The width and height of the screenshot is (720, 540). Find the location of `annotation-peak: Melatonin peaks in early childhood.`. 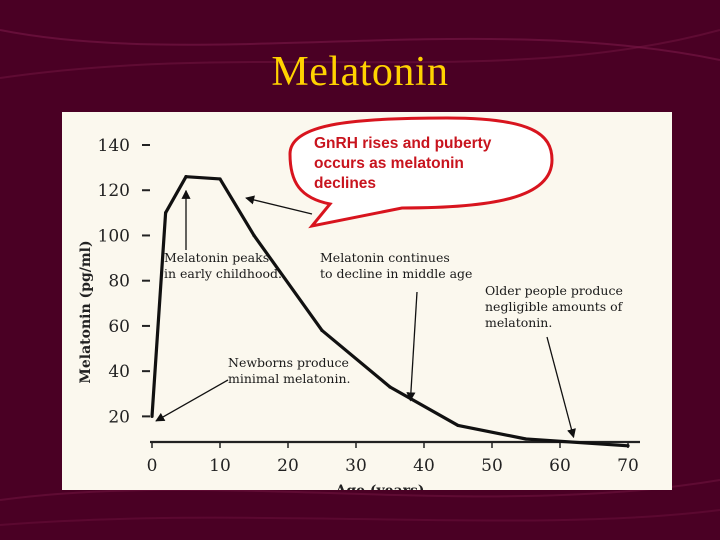

annotation-peak: Melatonin peaks in early childhood. is located at coordinates (223, 265).